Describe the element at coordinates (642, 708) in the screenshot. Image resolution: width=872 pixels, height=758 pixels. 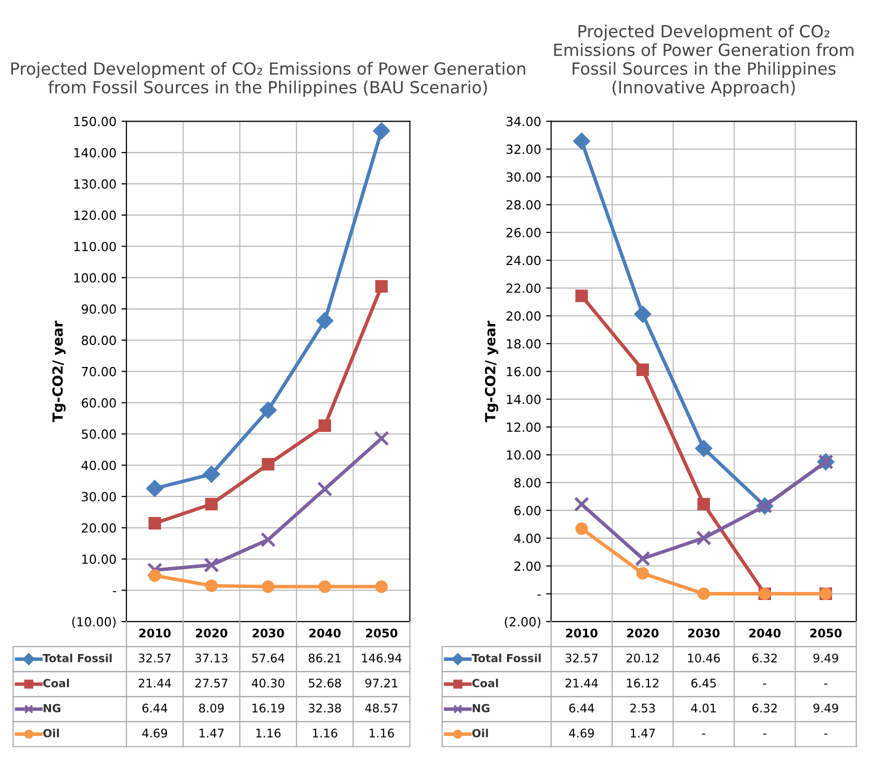
I see `data-label: 2.53` at that location.